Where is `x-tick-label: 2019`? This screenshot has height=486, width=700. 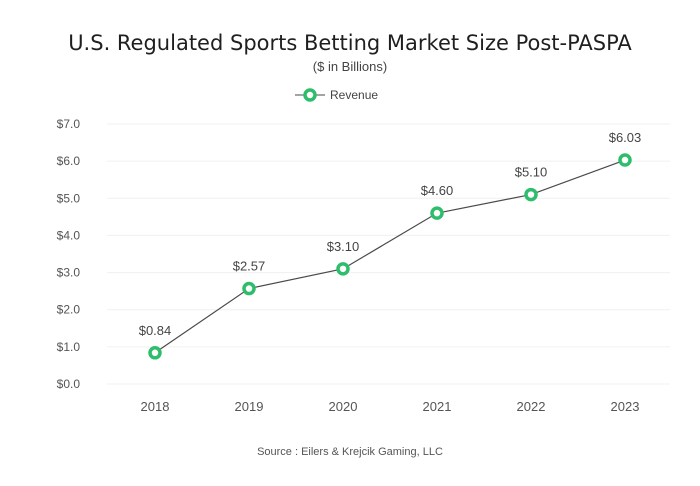
x-tick-label: 2019 is located at coordinates (249, 406).